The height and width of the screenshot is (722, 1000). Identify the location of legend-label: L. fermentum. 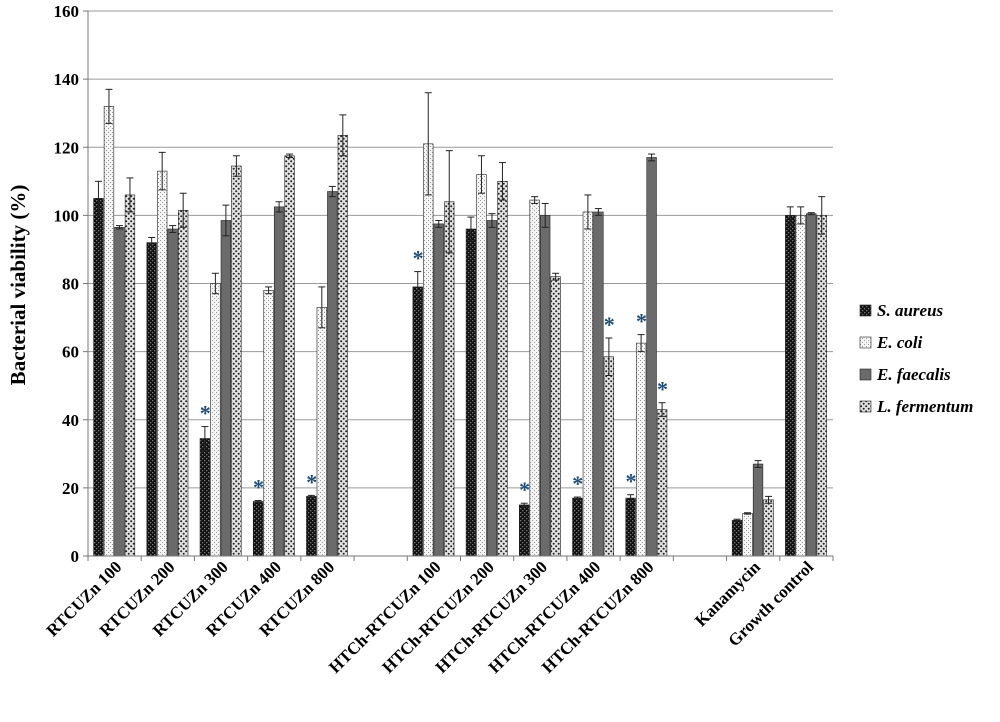
(924, 406).